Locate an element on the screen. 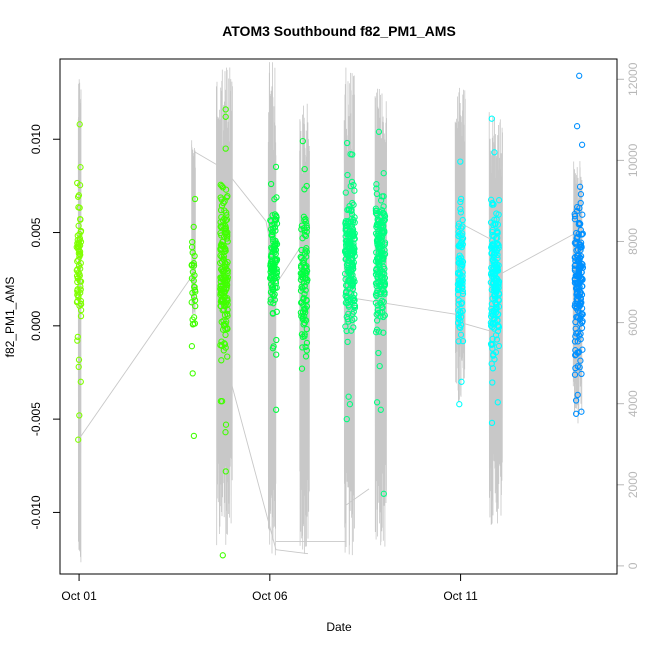  y-tick-label: -0.005 is located at coordinates (36, 419).